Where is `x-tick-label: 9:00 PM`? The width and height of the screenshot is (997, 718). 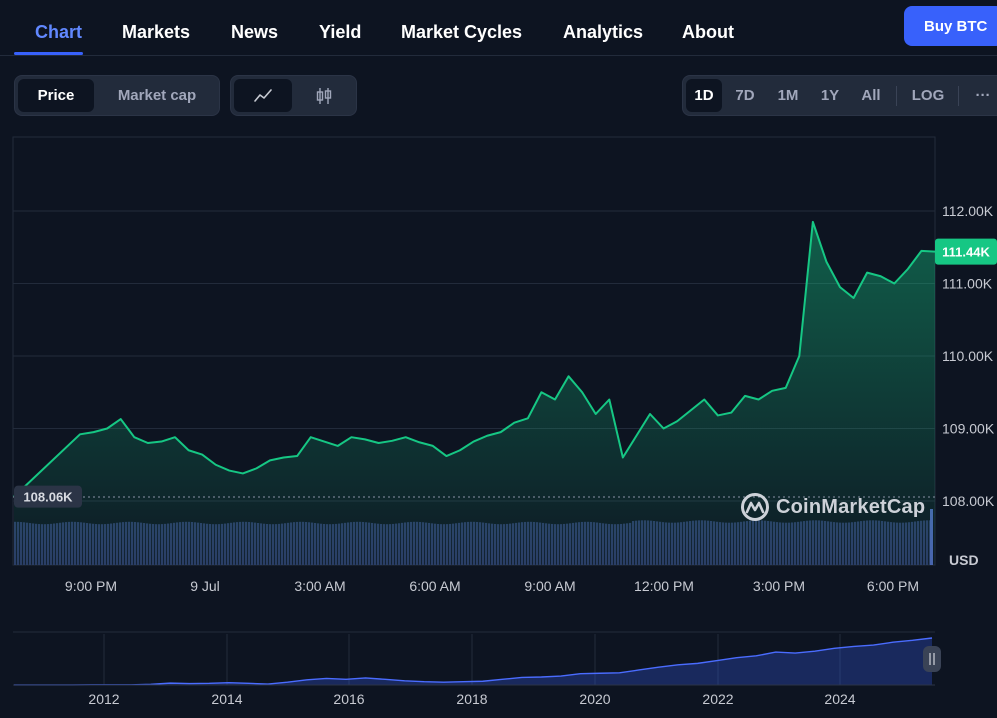
x-tick-label: 9:00 PM is located at coordinates (91, 586).